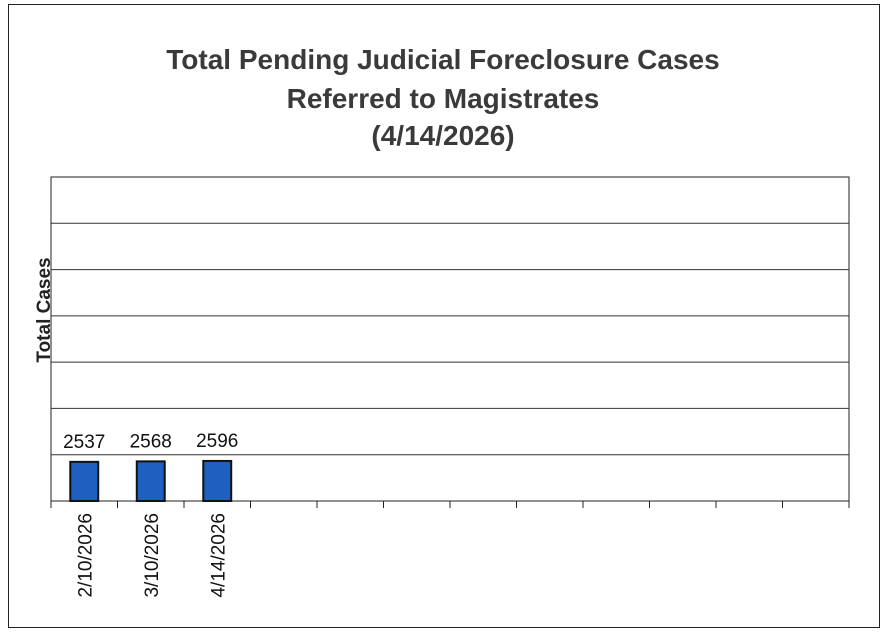 This screenshot has width=886, height=634. What do you see at coordinates (218, 555) in the screenshot?
I see `x-tick-label-3: 4/14/2026` at bounding box center [218, 555].